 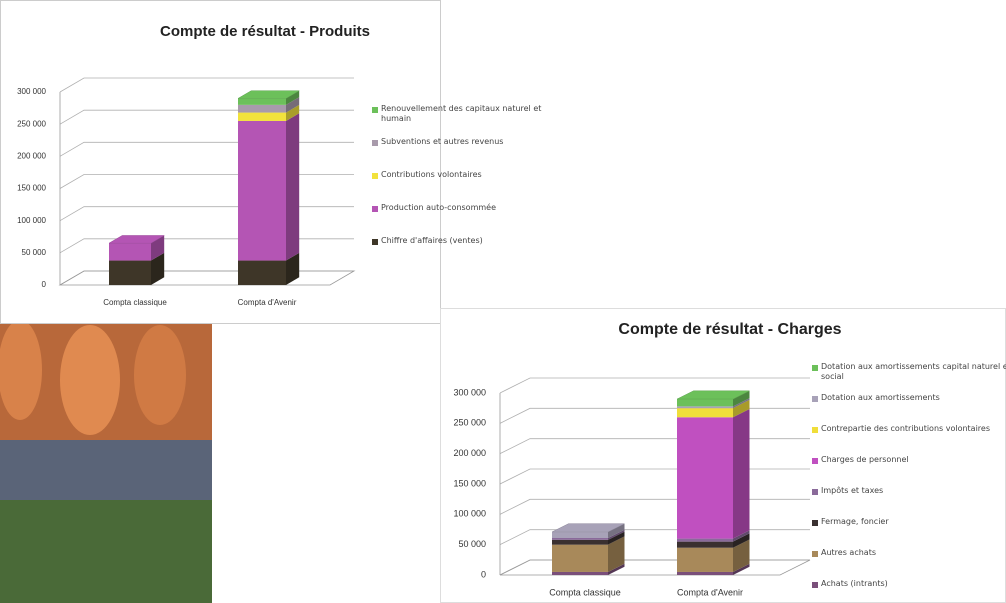 I want to click on legend-entry: Chiffre d'affaires (ventes), so click(x=432, y=240).